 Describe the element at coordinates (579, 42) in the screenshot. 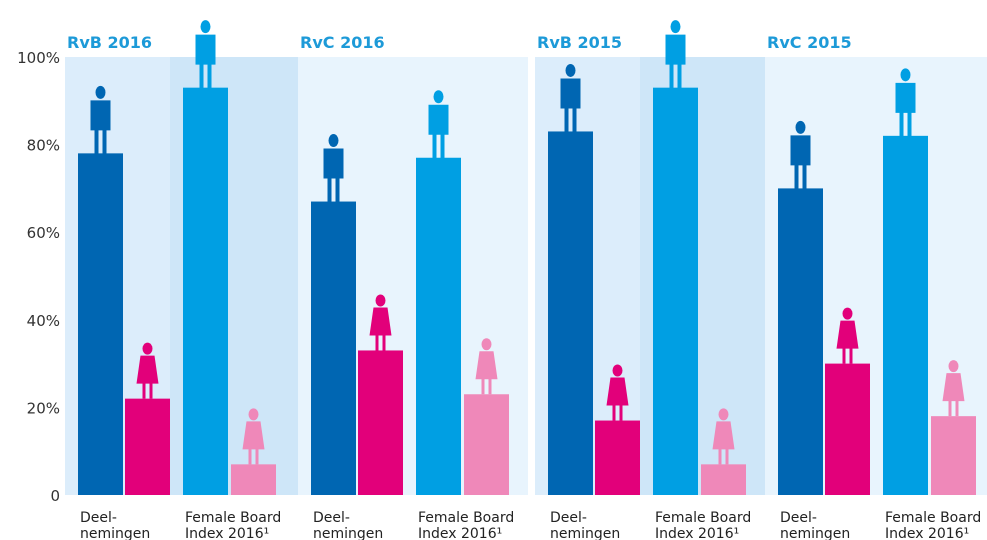

I see `panel-title: RvB 2015` at that location.